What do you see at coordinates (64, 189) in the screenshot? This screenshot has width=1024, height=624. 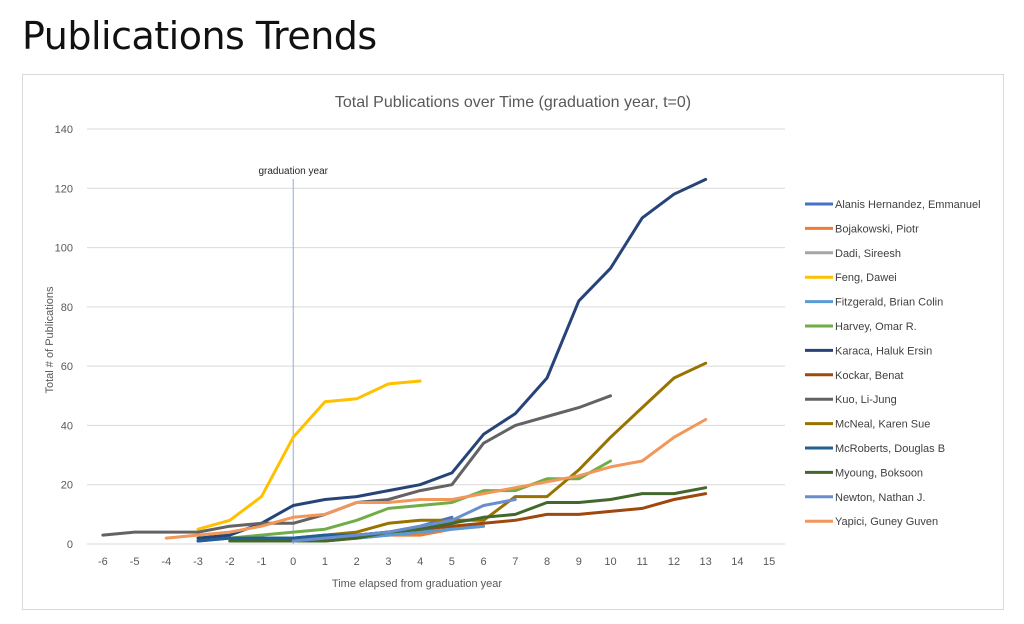 I see `y-tick-label: 120` at bounding box center [64, 189].